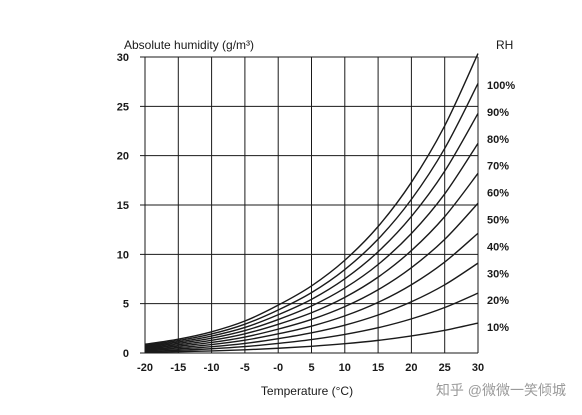 Image resolution: width=582 pixels, height=415 pixels. Describe the element at coordinates (278, 368) in the screenshot. I see `x-tick-label: -0` at that location.